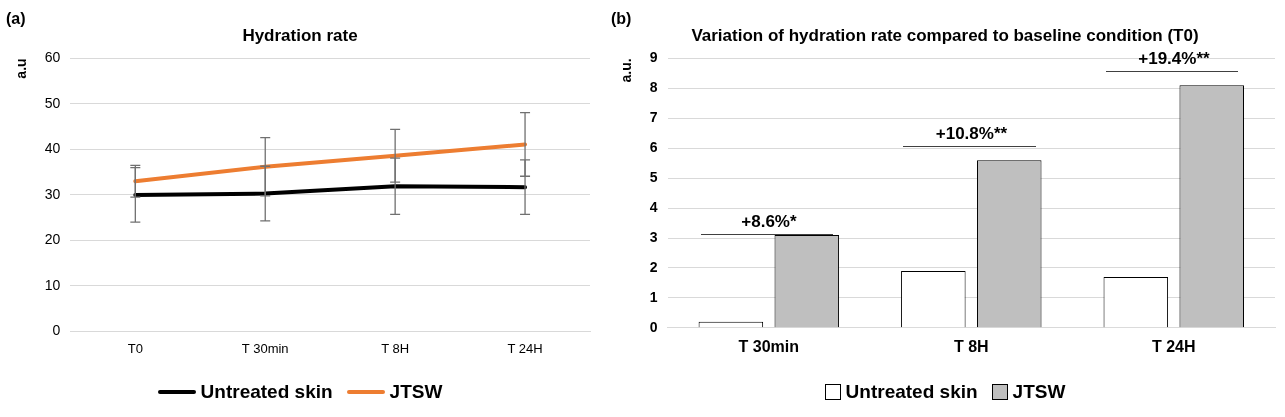 This screenshot has width=1285, height=417. I want to click on y-tick-label: 8, so click(653, 87).